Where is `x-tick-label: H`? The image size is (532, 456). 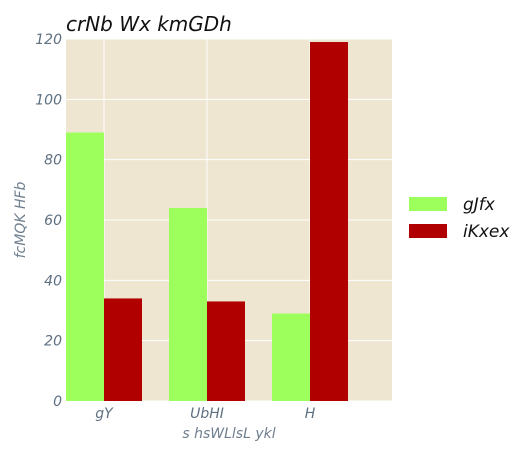 x-tick-label: H is located at coordinates (310, 414).